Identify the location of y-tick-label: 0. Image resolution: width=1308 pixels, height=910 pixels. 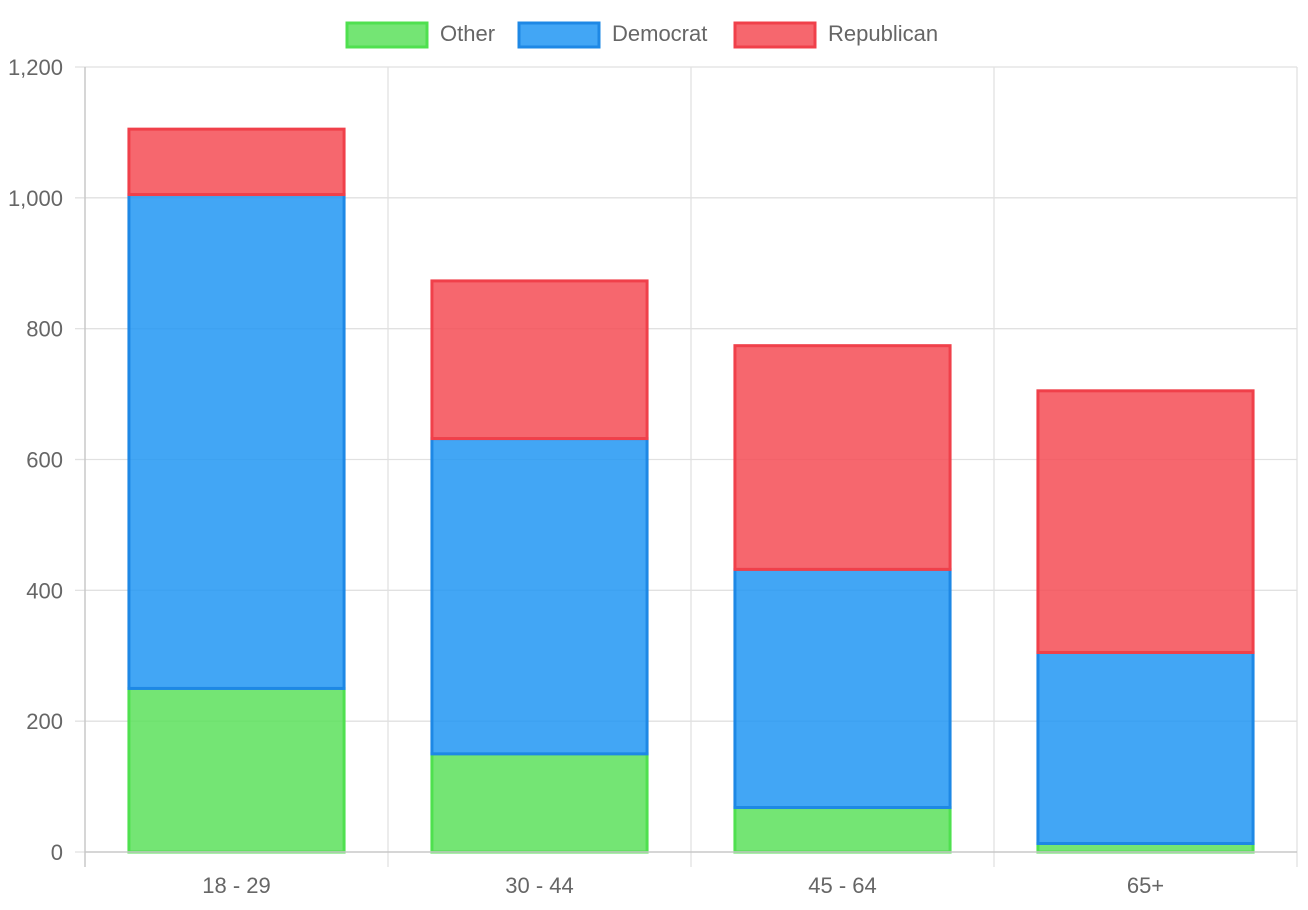
(57, 852).